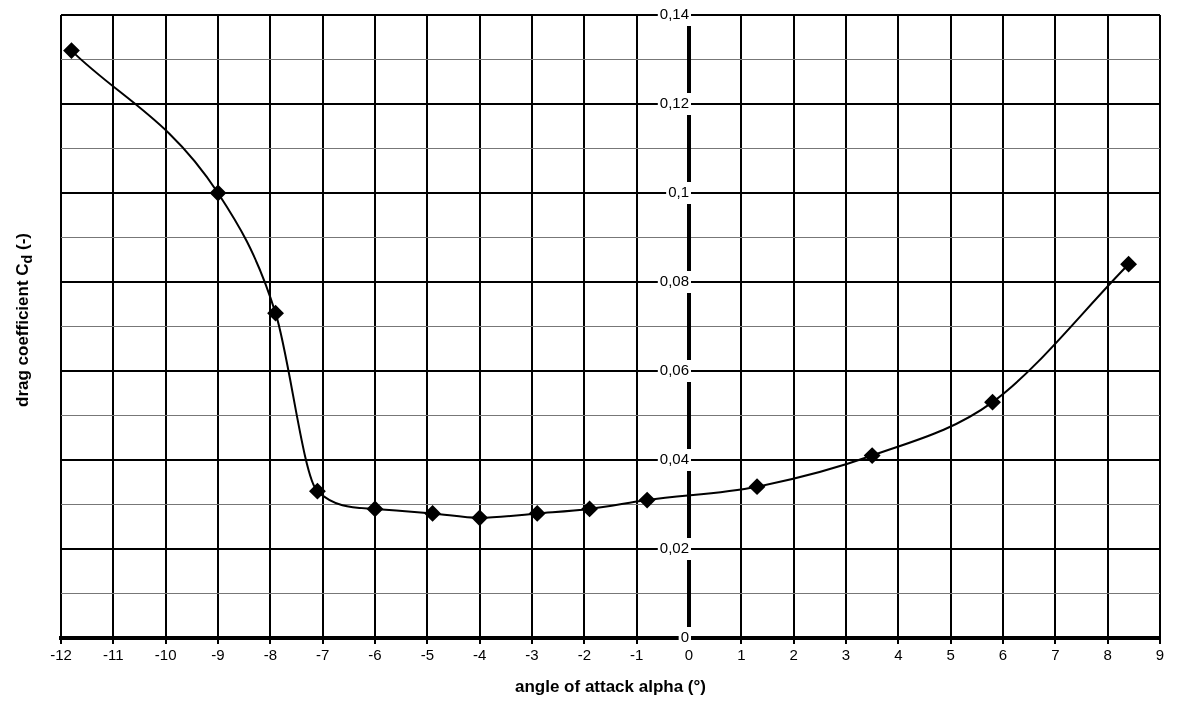 Image resolution: width=1185 pixels, height=708 pixels. I want to click on x-tick-label: -5, so click(427, 655).